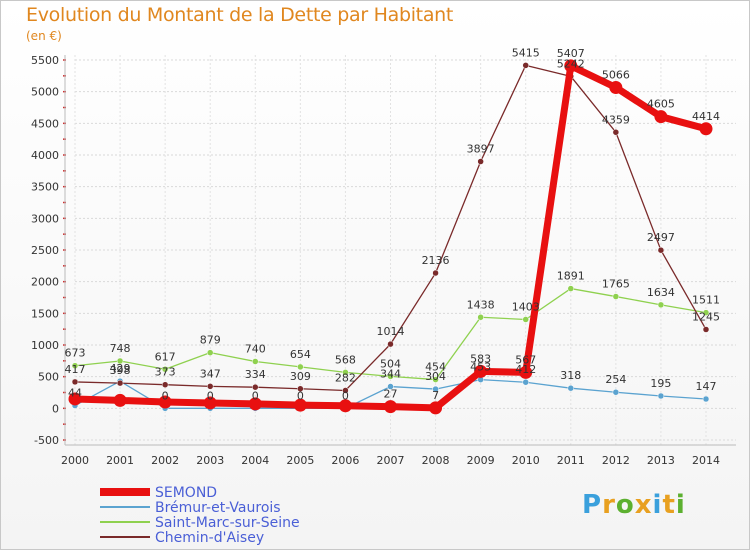 Image resolution: width=750 pixels, height=550 pixels. What do you see at coordinates (227, 523) in the screenshot?
I see `legend-label: Saint-Marc-sur-Seine` at bounding box center [227, 523].